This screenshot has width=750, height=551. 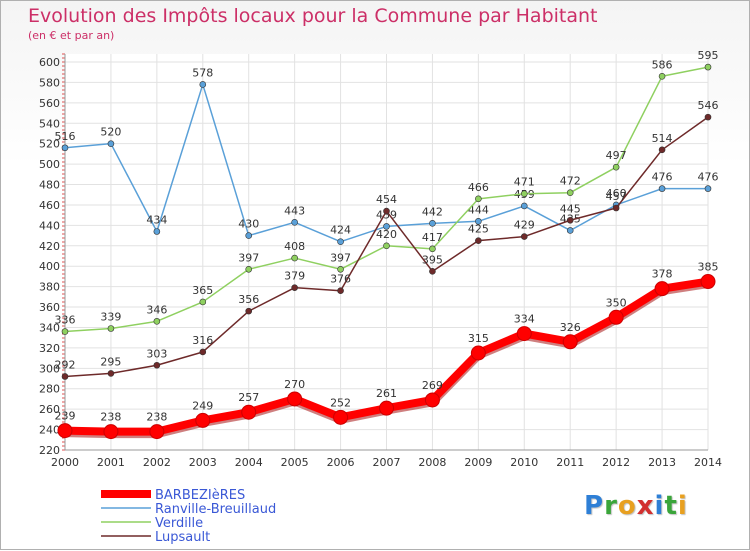 What do you see at coordinates (156, 353) in the screenshot?
I see `data-label: 303` at bounding box center [156, 353].